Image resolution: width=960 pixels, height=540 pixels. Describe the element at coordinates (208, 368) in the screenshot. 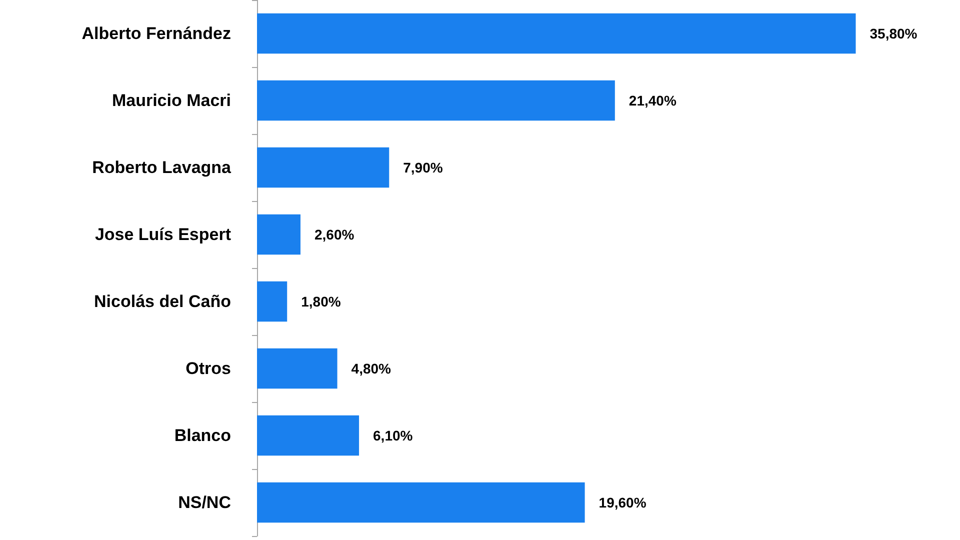

I see `y-tick-label: Otros` at that location.